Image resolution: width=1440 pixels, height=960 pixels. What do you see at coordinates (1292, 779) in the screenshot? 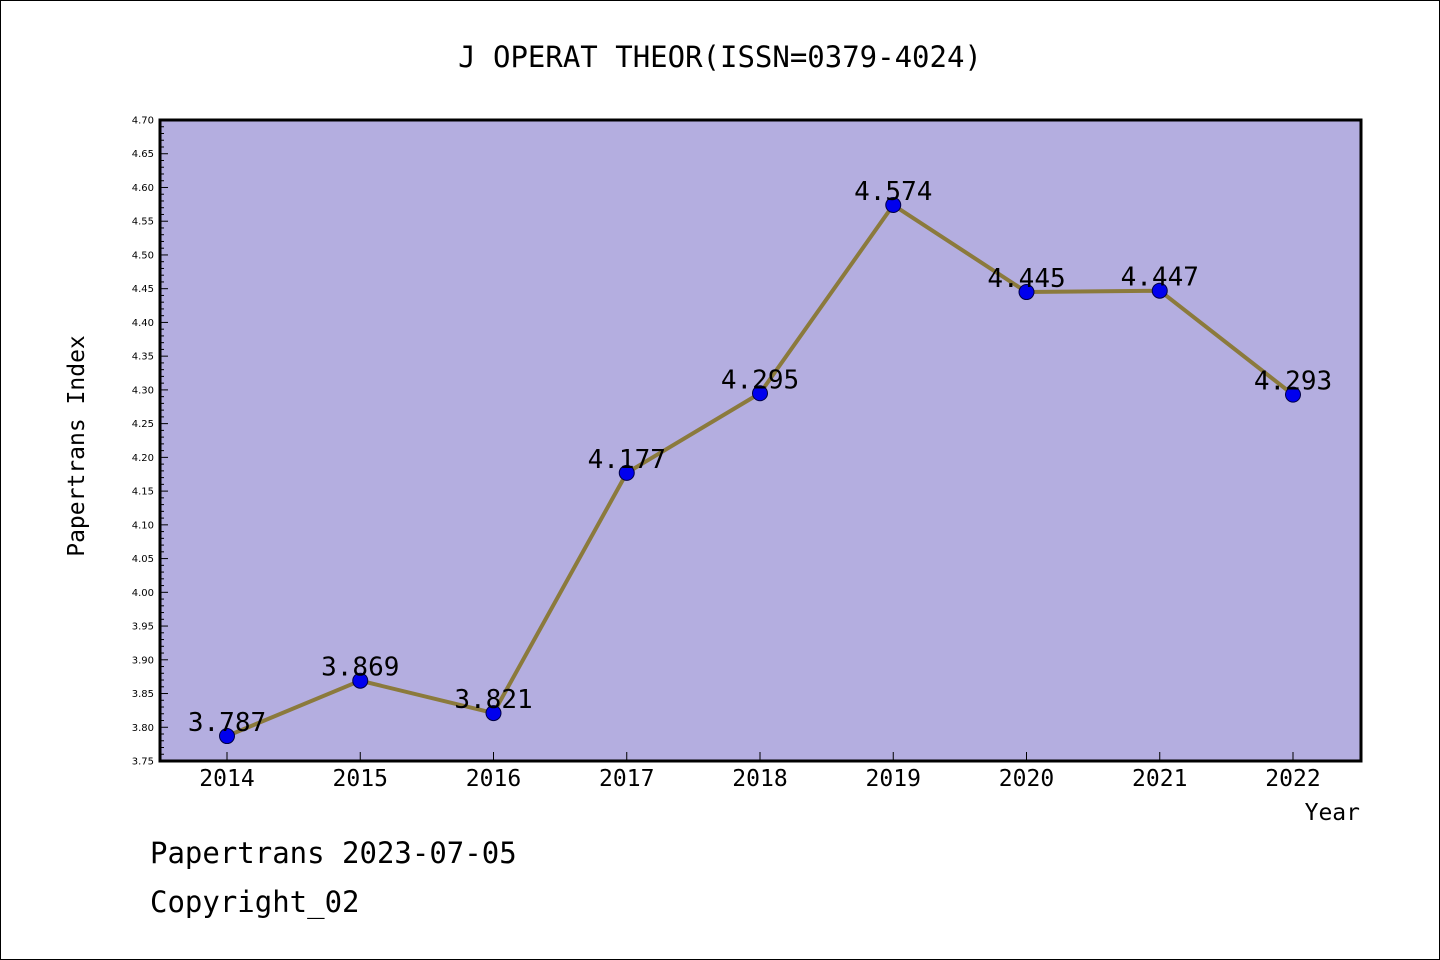
I see `x-tick-label: 2022` at bounding box center [1292, 779].